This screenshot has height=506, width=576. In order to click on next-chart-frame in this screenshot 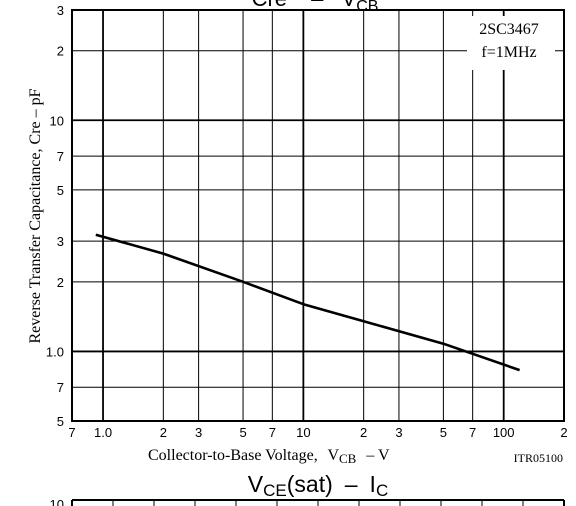, I will do `click(318, 502)`.